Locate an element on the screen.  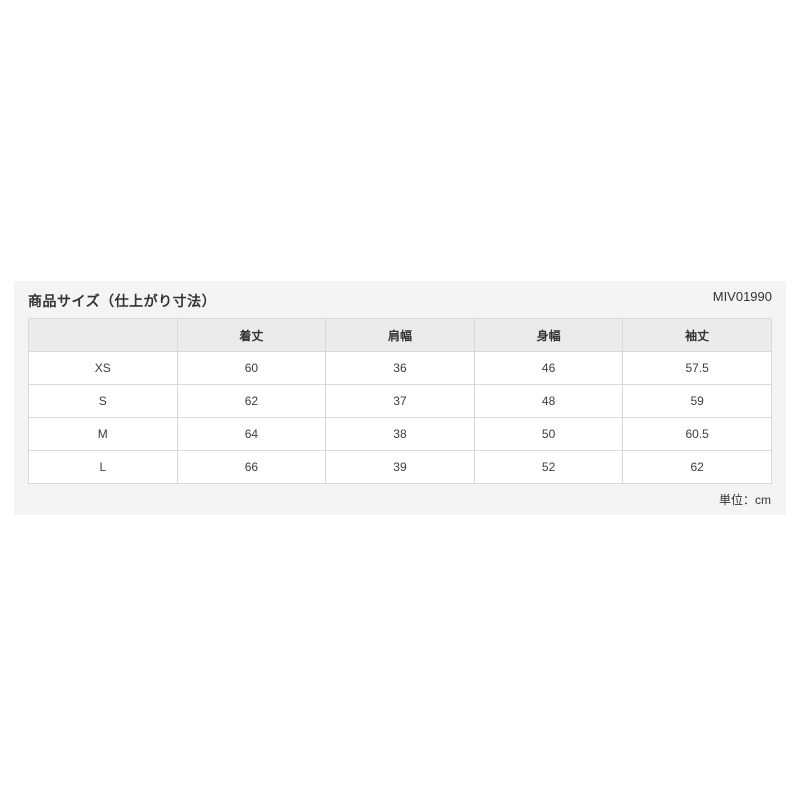
cell-value: 50 is located at coordinates (548, 434).